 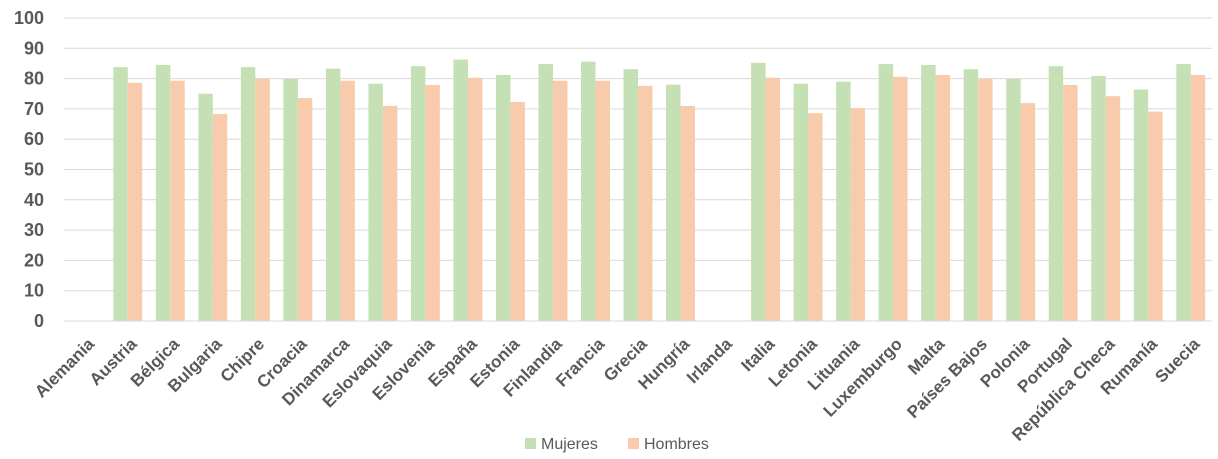 I want to click on y-tick-label: 50, so click(x=34, y=170).